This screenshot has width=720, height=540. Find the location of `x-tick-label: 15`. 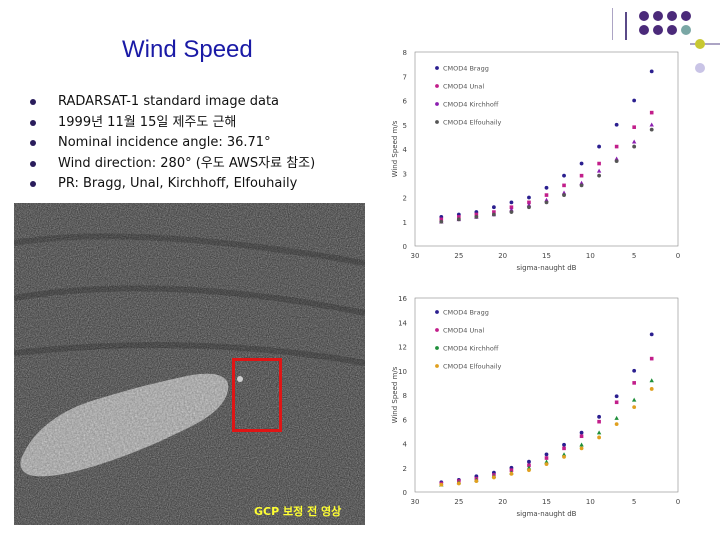

x-tick-label: 15 is located at coordinates (546, 256).